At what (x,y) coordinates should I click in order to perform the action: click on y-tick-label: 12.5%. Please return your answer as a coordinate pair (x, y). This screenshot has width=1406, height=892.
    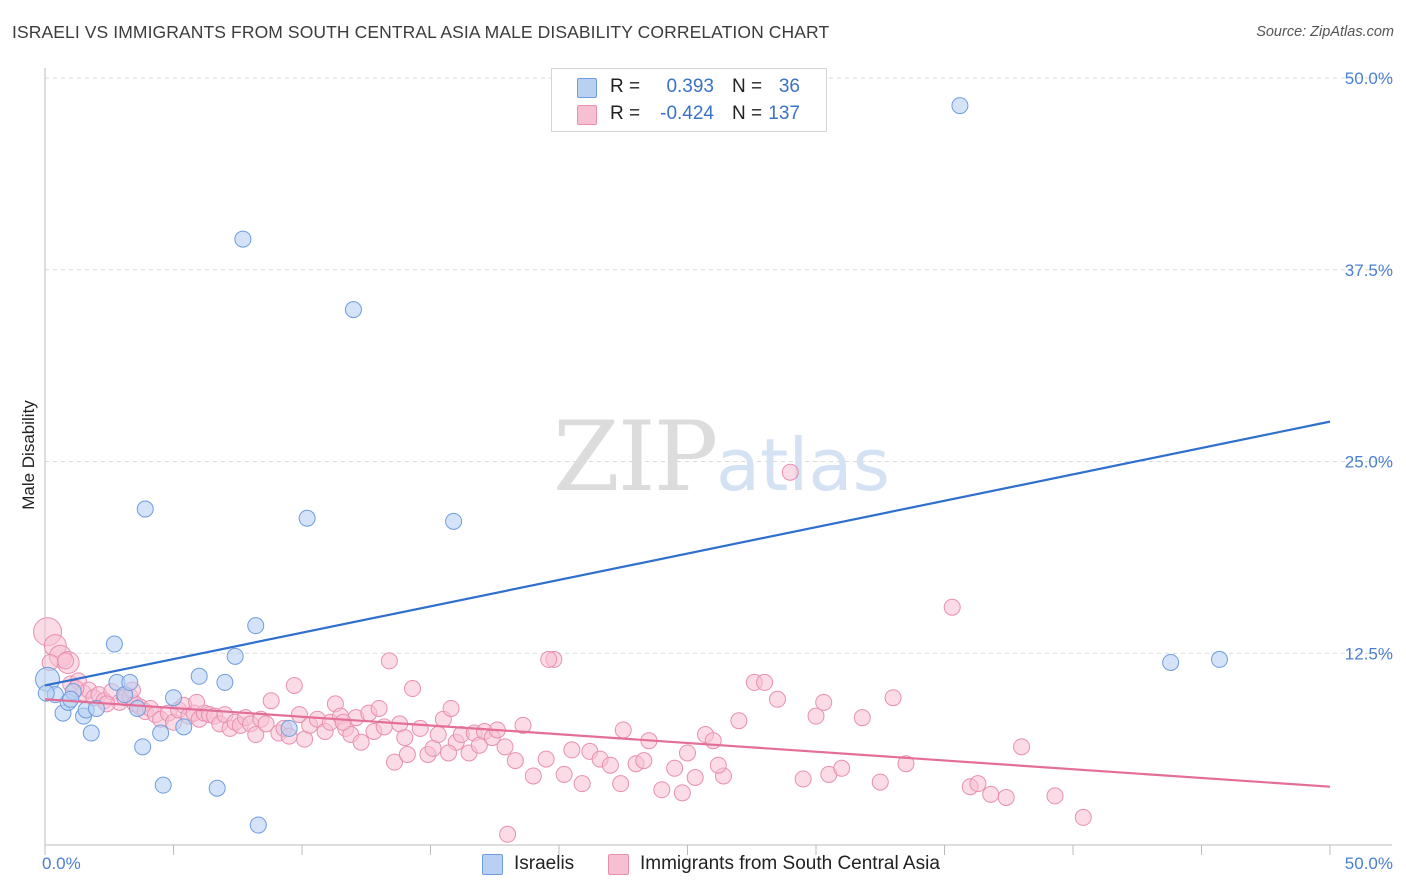
    Looking at the image, I should click on (1369, 653).